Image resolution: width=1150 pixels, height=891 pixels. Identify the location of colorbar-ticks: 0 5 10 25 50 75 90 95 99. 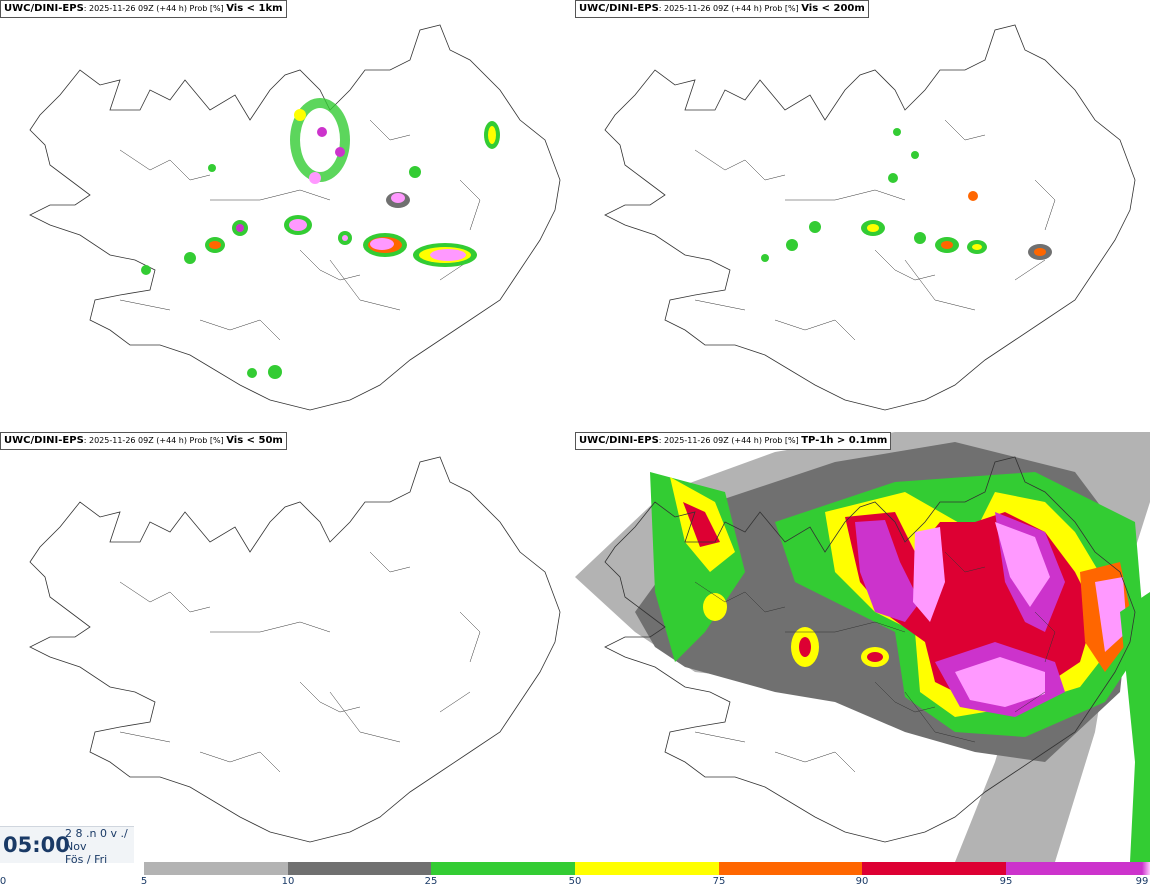
(575, 883).